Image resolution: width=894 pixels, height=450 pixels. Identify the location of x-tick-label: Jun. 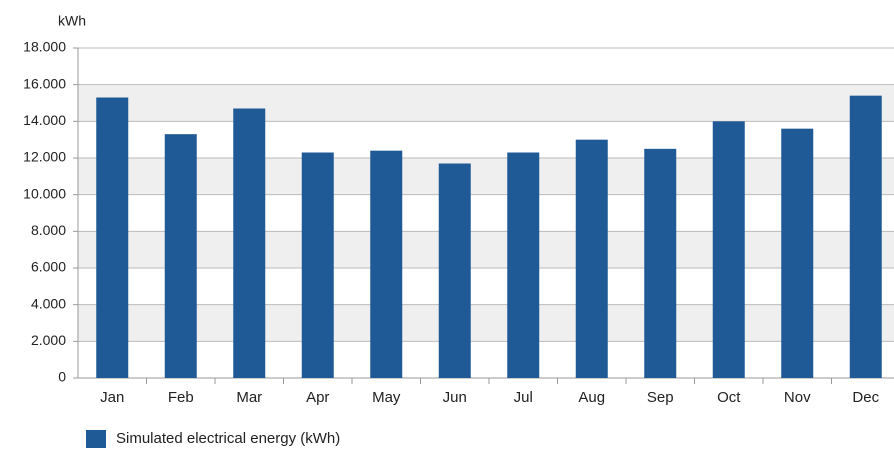
(455, 397).